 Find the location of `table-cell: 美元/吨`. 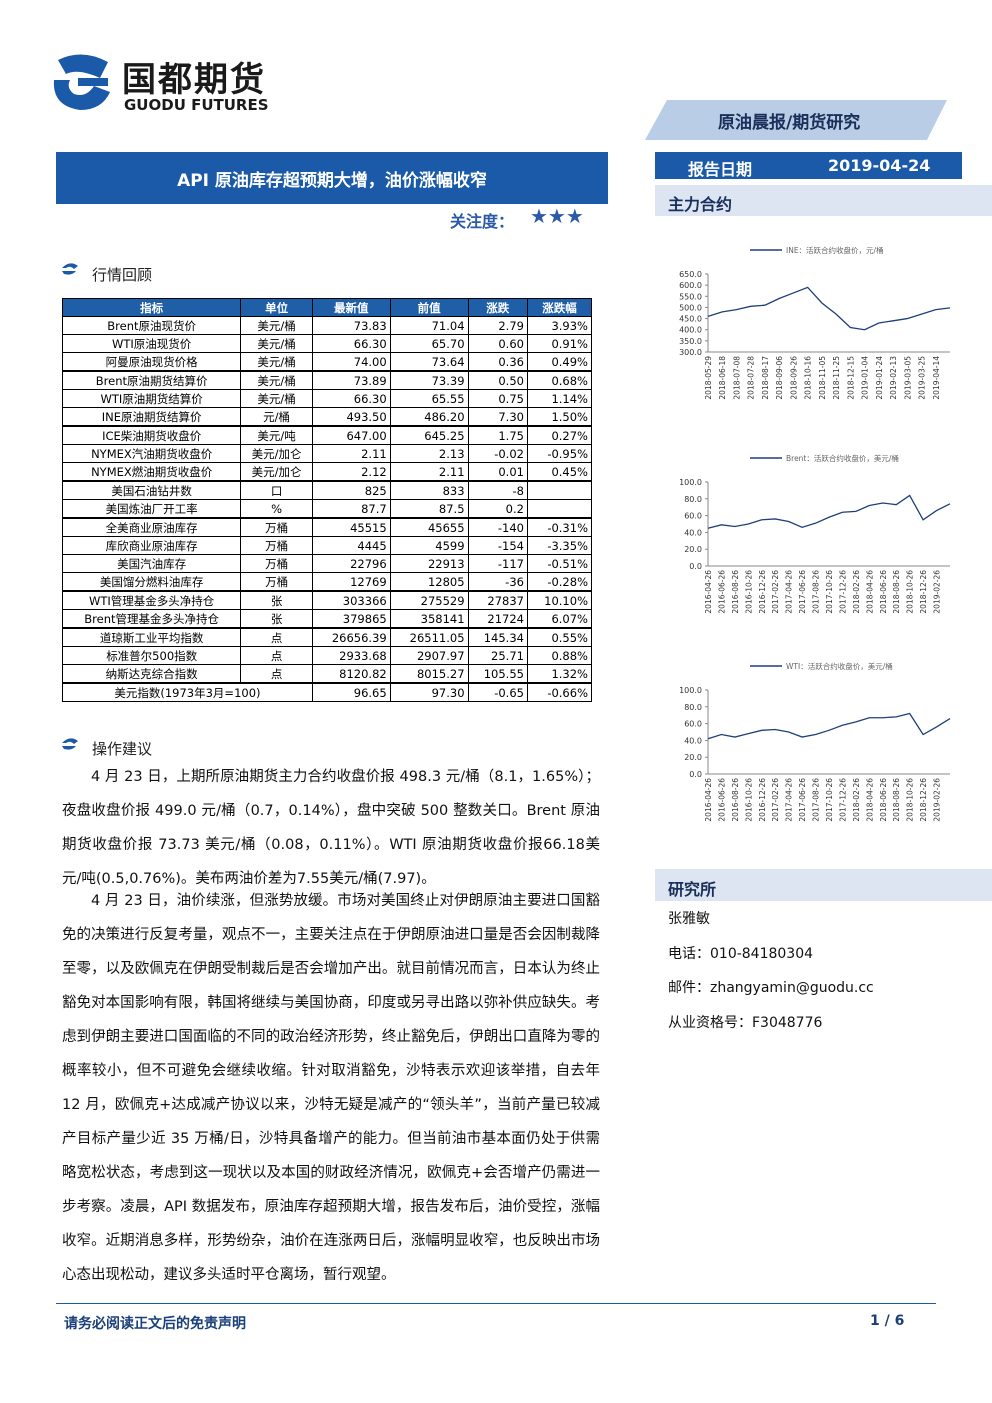

table-cell: 美元/吨 is located at coordinates (276, 435).